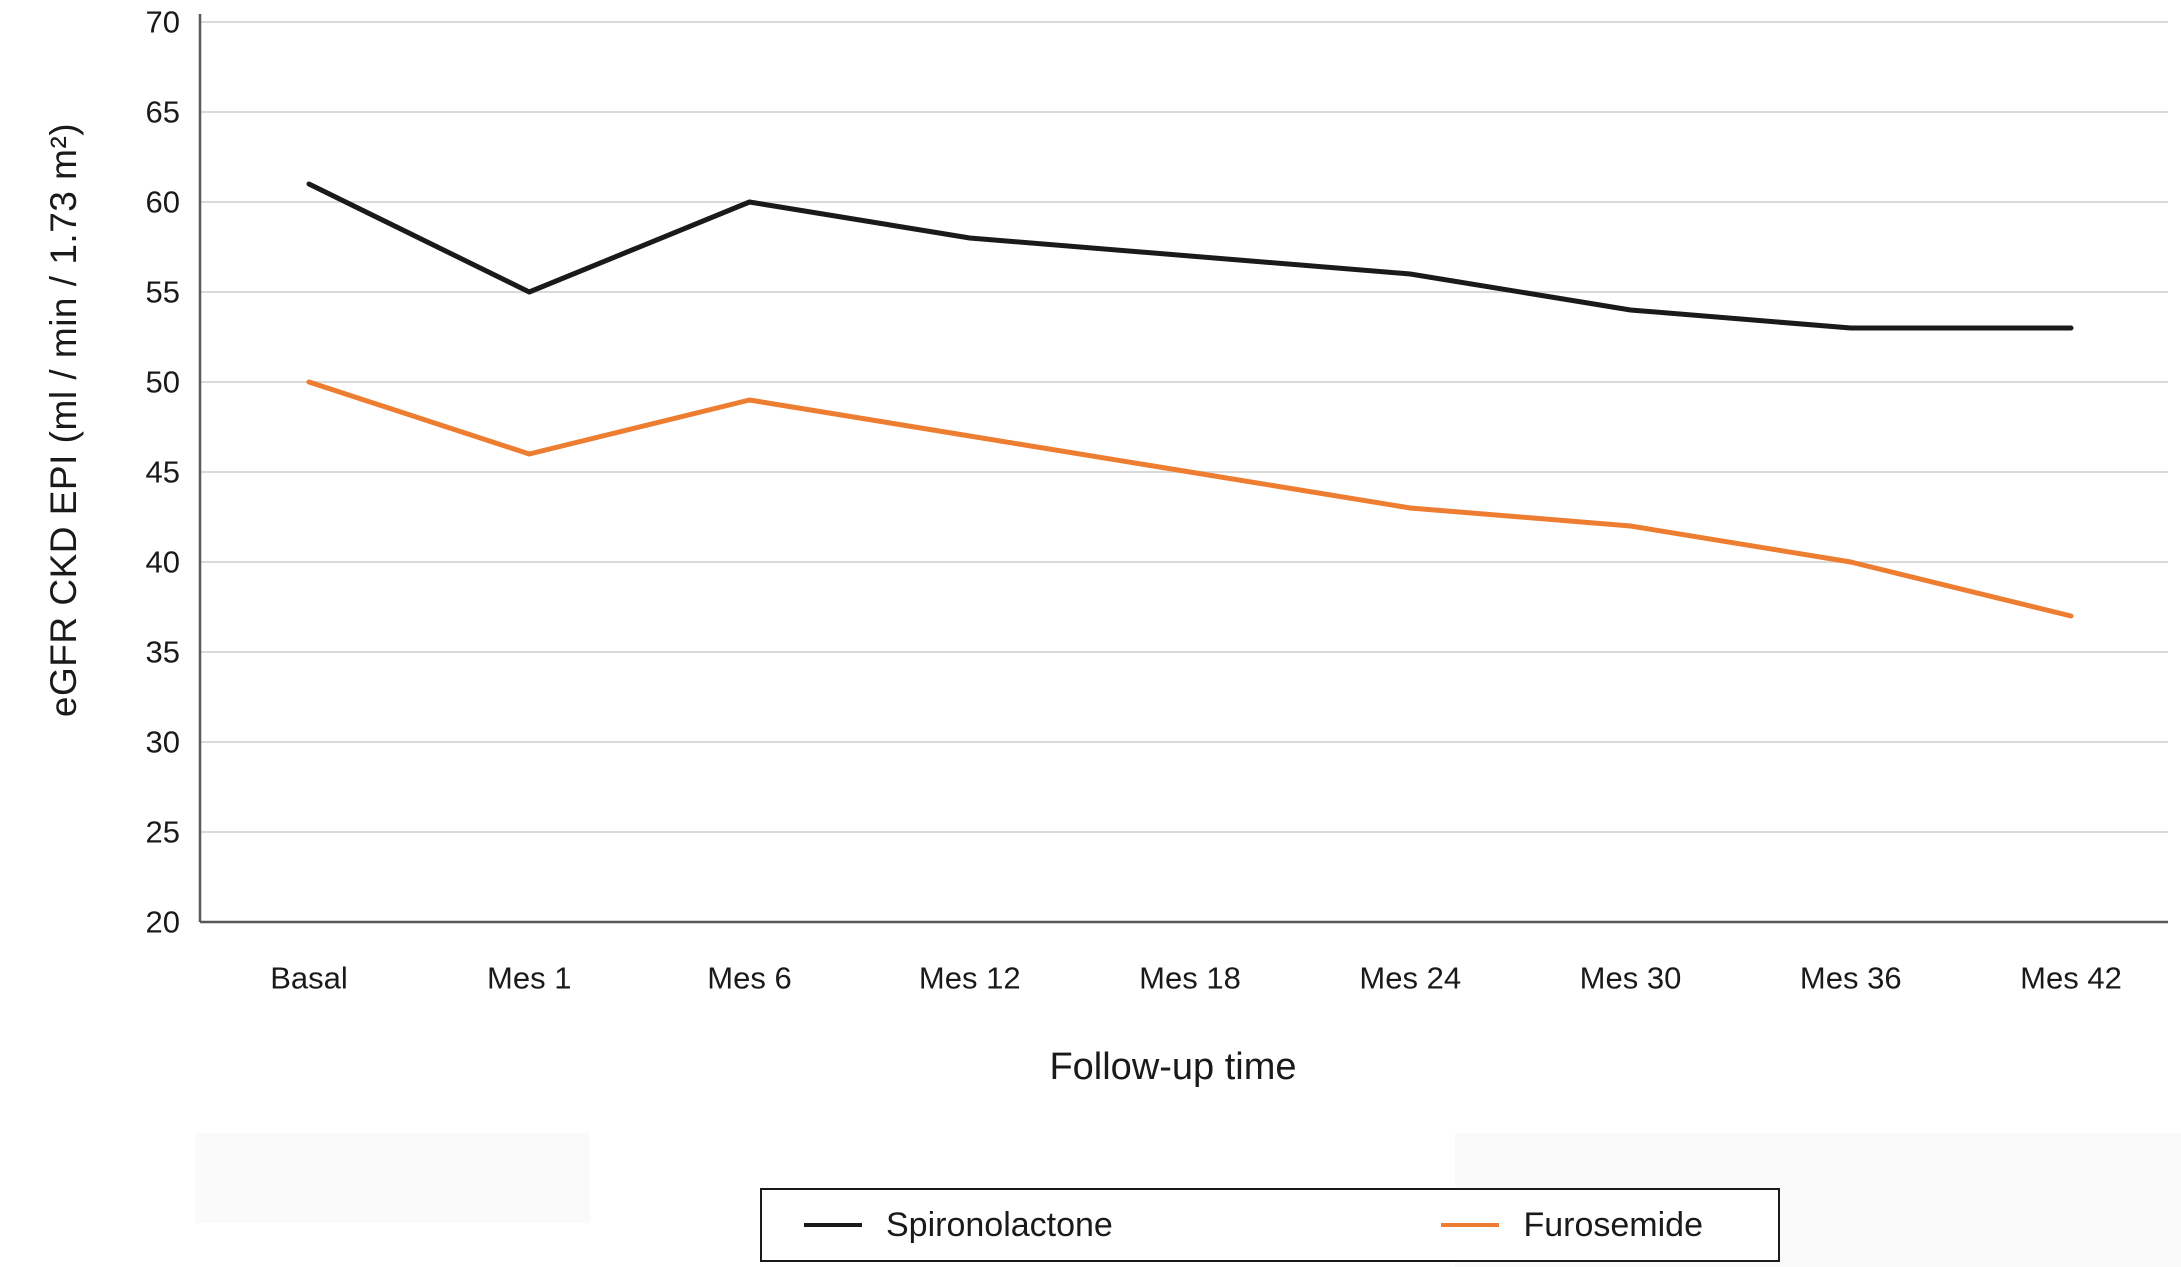 The width and height of the screenshot is (2181, 1267). What do you see at coordinates (309, 978) in the screenshot?
I see `x-tick-label: Basal` at bounding box center [309, 978].